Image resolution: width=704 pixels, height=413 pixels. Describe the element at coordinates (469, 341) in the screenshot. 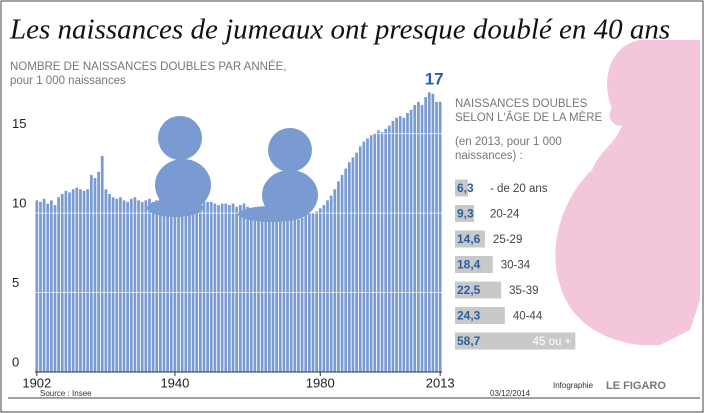

I see `value-label: 58,7` at that location.